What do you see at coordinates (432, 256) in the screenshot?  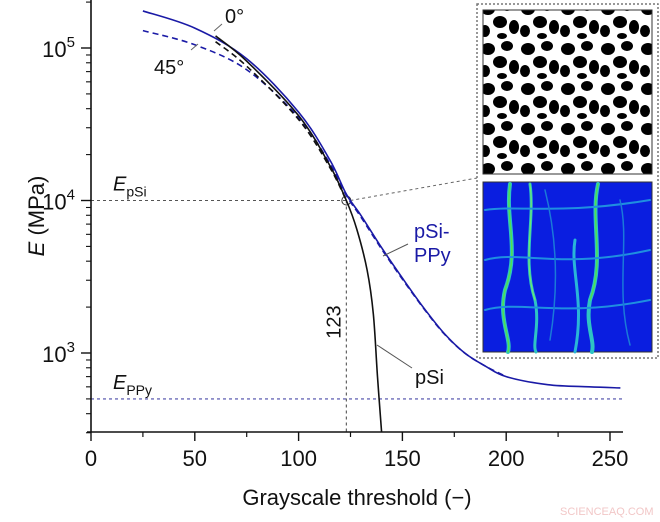 I see `annotation-psi-ppy-line2: PPy` at bounding box center [432, 256].